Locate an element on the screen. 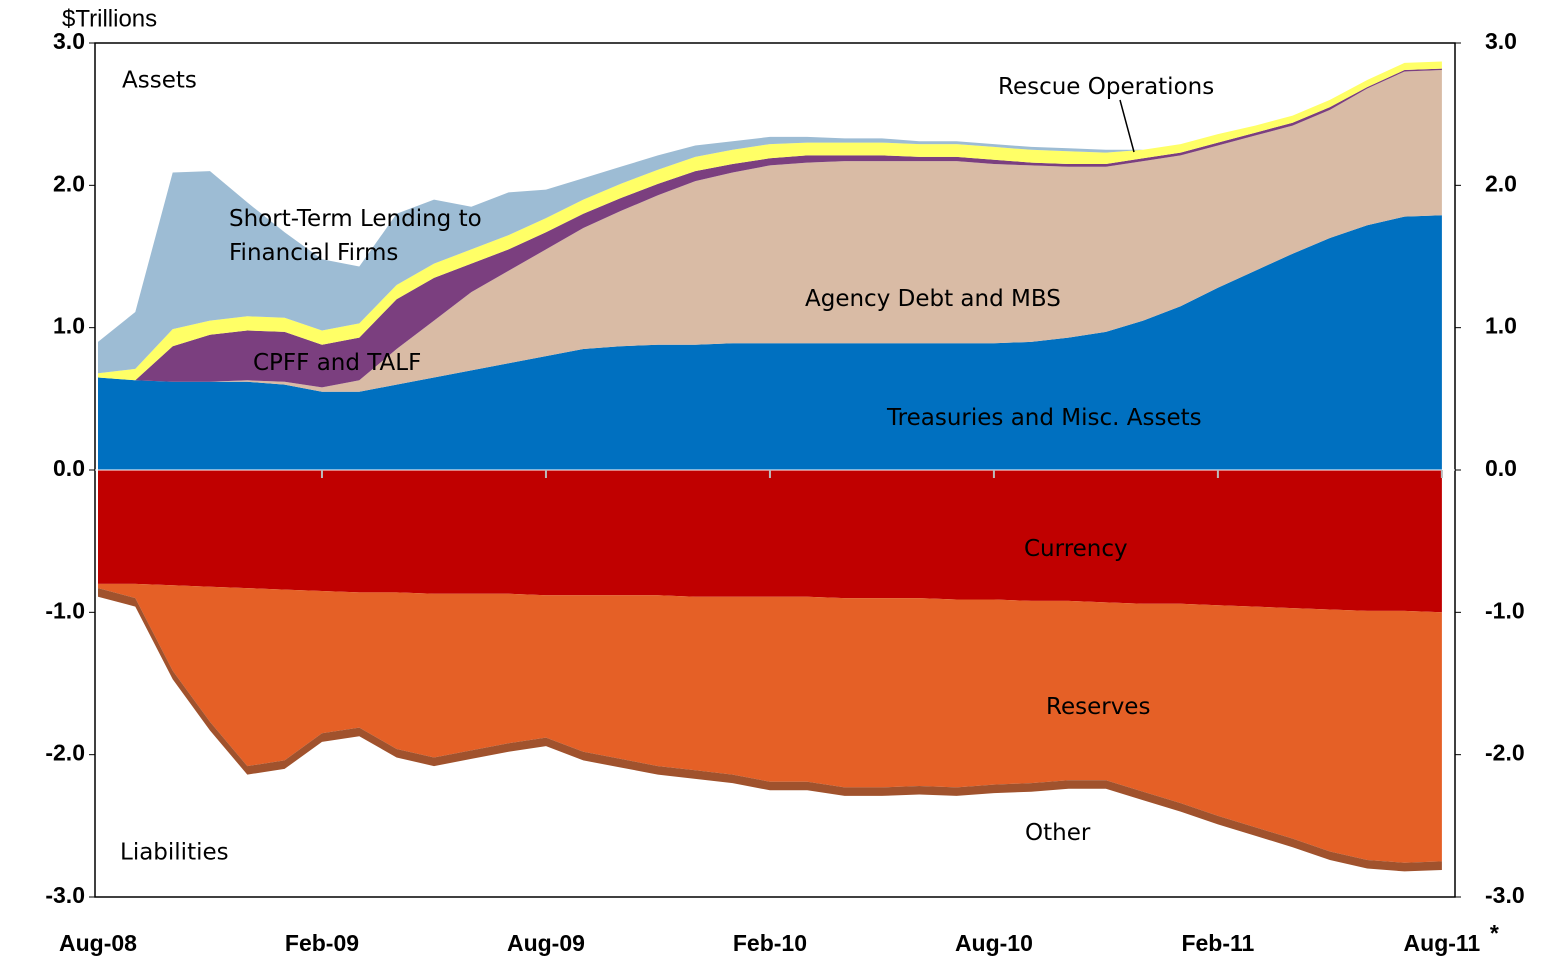 Image resolution: width=1545 pixels, height=963 pixels. y2-tick-label: 2.0 is located at coordinates (1501, 183).